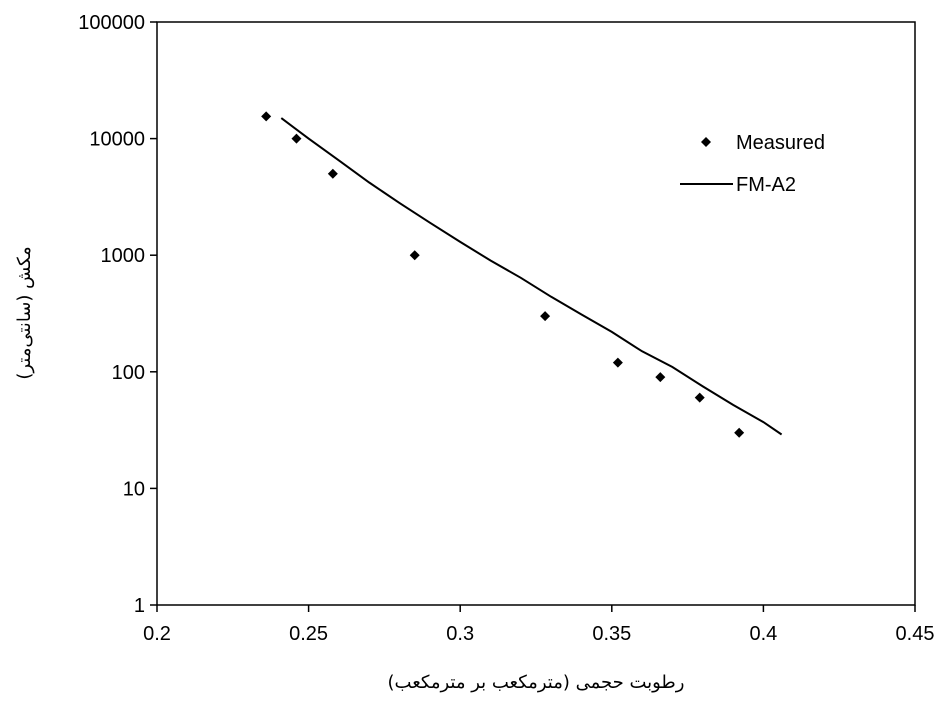 Image resolution: width=946 pixels, height=702 pixels. I want to click on x-tick-label: 0.3, so click(460, 634).